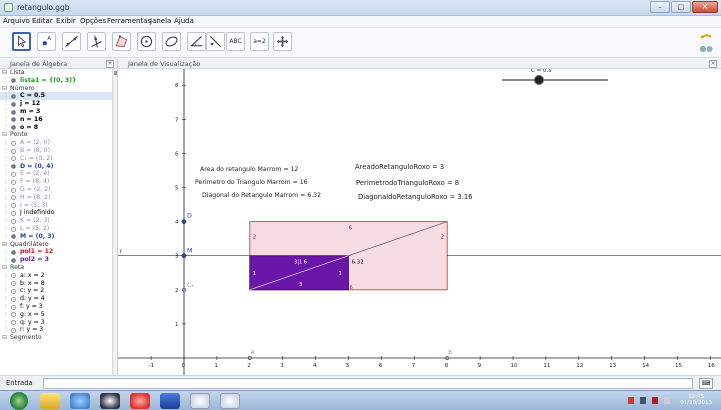  Describe the element at coordinates (56, 135) in the screenshot. I see `algebra-group: ⊟ Ponto` at that location.